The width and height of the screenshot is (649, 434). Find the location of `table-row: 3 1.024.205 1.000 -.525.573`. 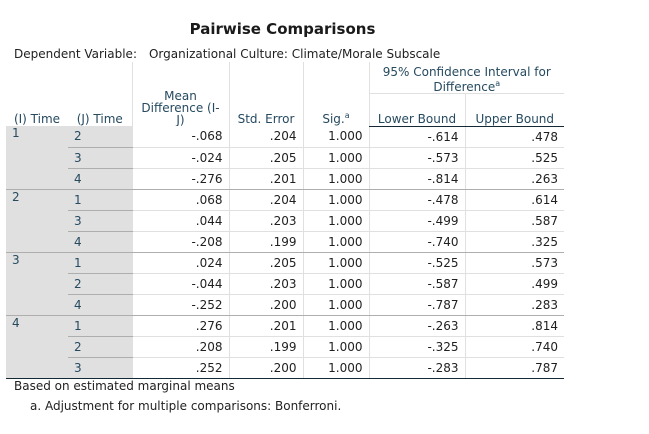

table-row: 3 1.024.205 1.000 -.525.573 is located at coordinates (285, 284).